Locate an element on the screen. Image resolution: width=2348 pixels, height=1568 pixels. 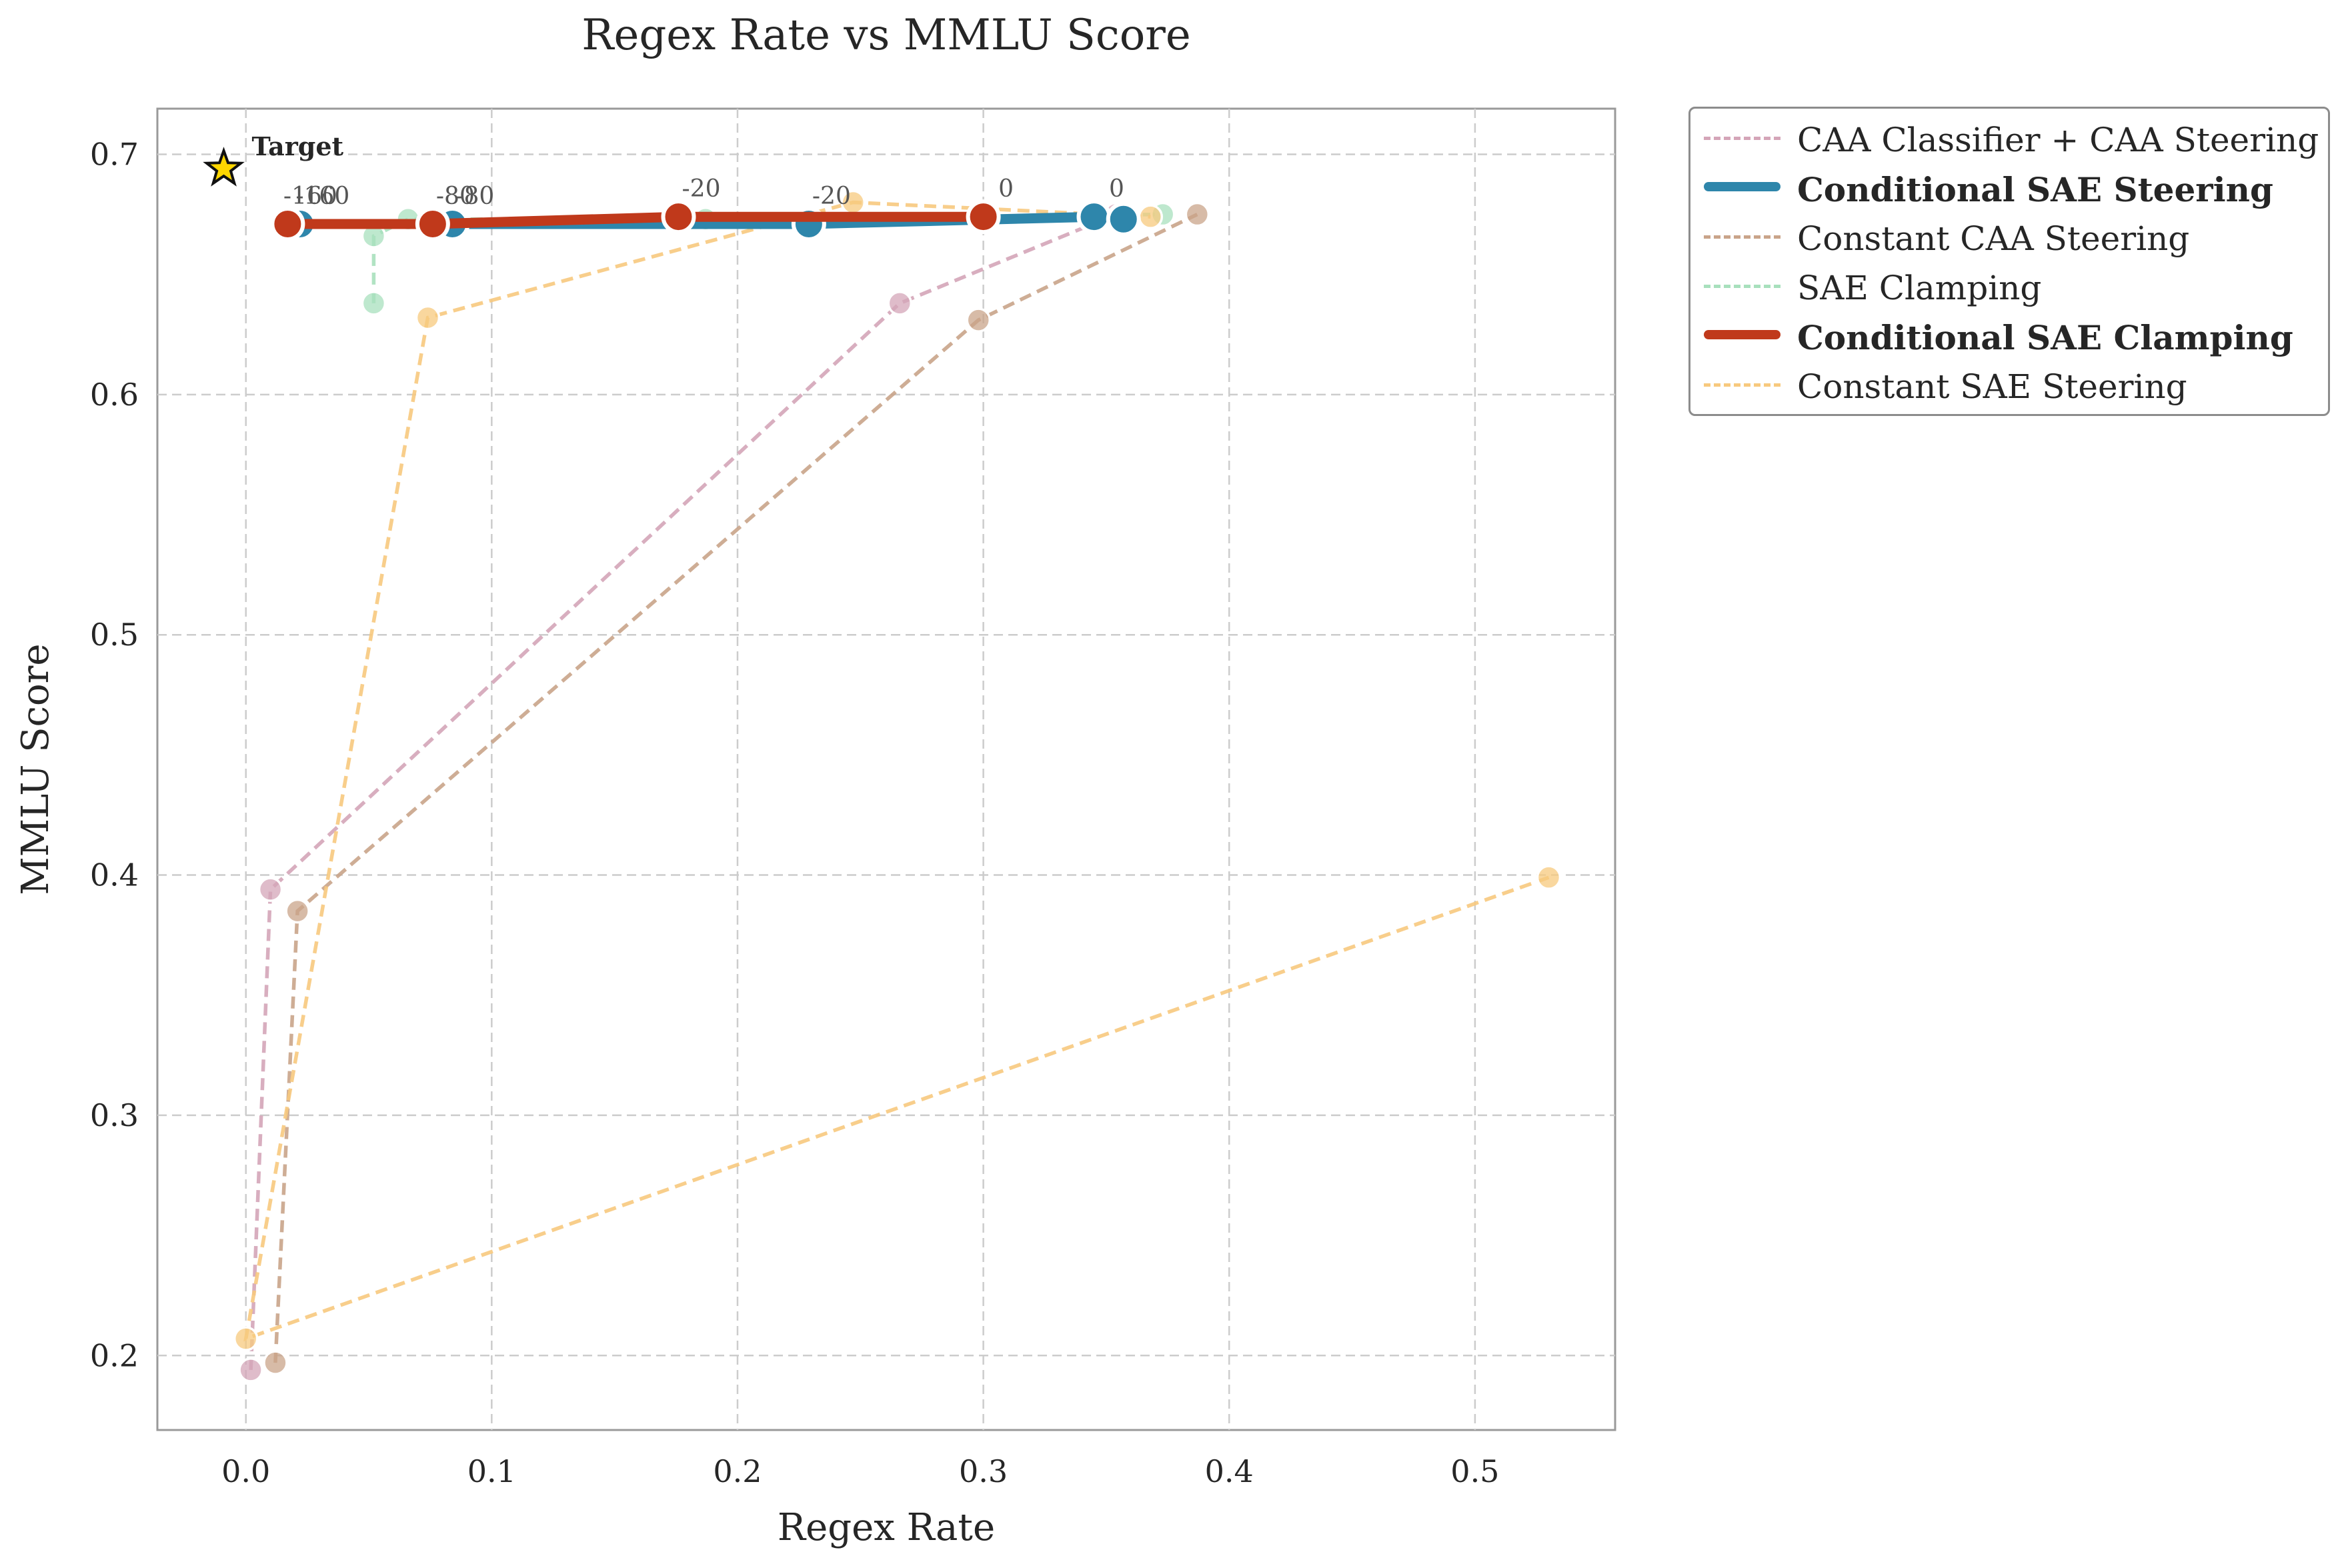
legend-label: Conditional SAE Clamping is located at coordinates (2045, 337).